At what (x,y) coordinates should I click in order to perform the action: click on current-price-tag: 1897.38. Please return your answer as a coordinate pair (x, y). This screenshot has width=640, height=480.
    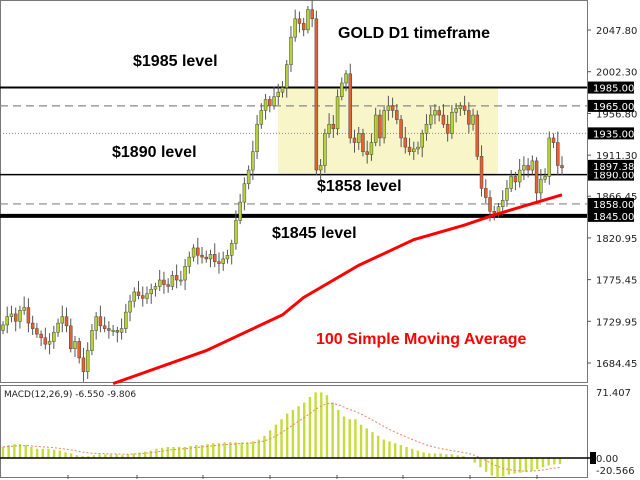
    Looking at the image, I should click on (613, 167).